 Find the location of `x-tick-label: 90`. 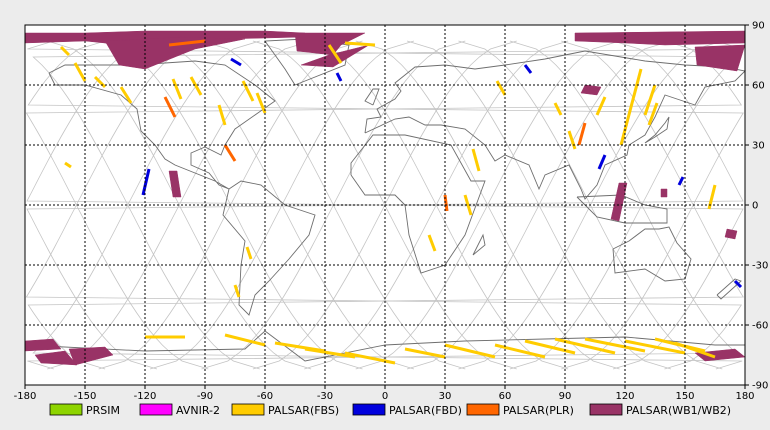

x-tick-label: 90 is located at coordinates (565, 396).